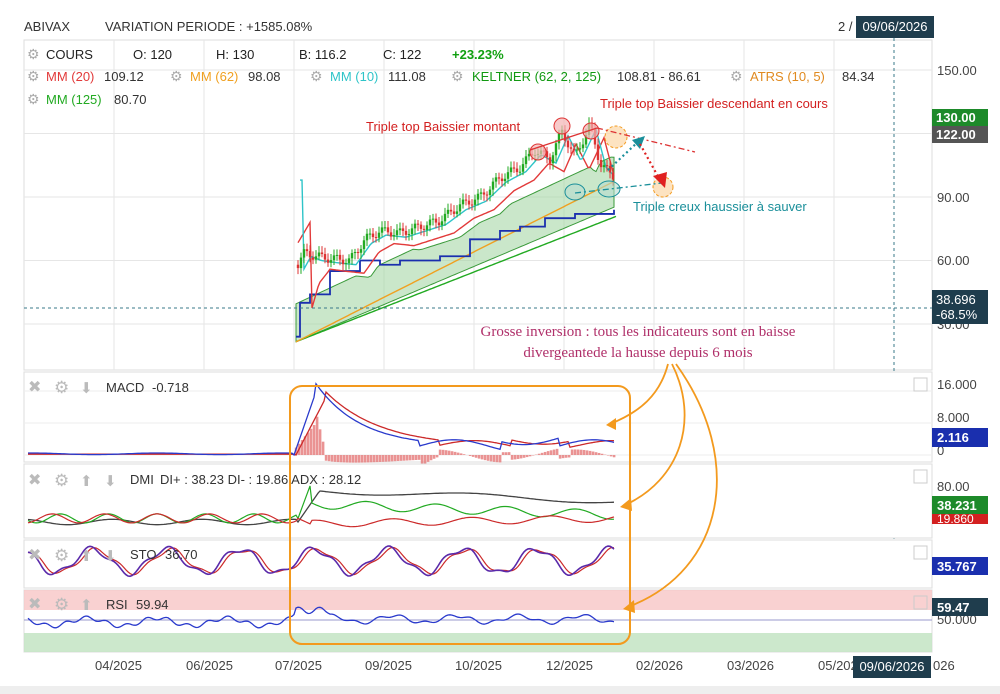 The image size is (1000, 694). What do you see at coordinates (953, 197) in the screenshot?
I see `price-tick: 90.00` at bounding box center [953, 197].